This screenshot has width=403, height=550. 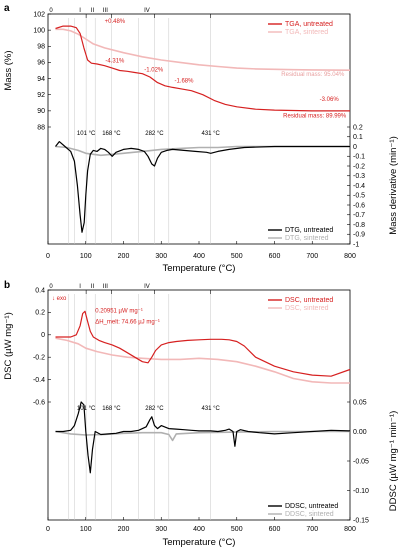 I want to click on y-tick-label: -0.7, so click(x=359, y=215).